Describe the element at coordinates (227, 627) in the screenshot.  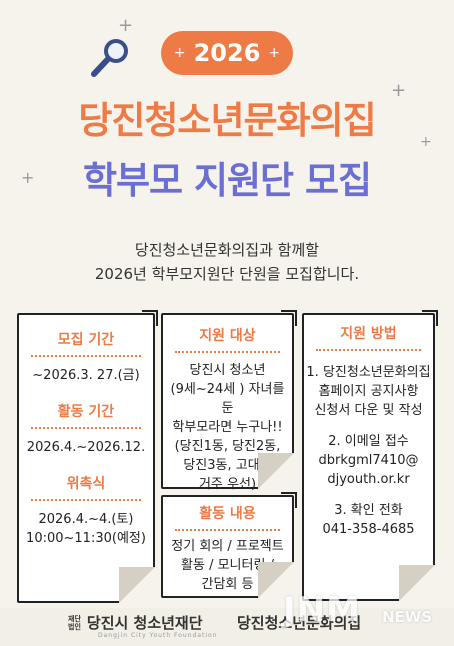
I see `footer-bar` at that location.